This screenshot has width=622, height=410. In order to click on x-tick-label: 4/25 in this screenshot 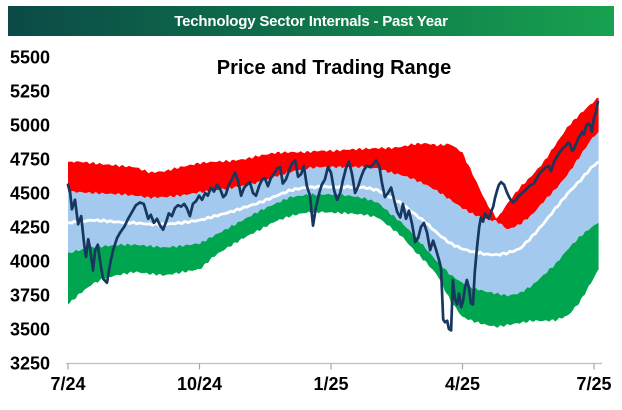, I will do `click(462, 384)`.